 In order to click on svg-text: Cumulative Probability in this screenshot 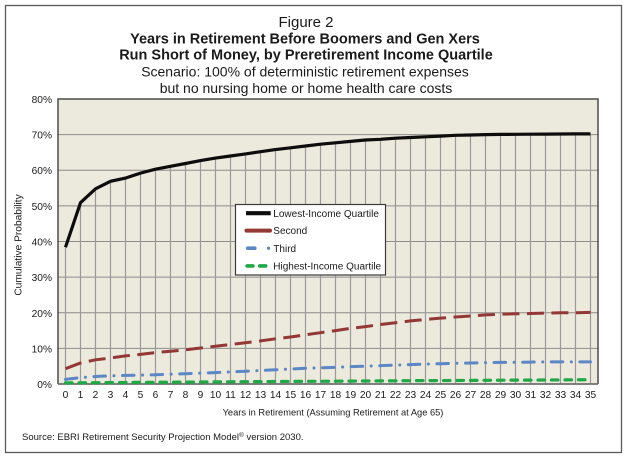, I will do `click(19, 244)`.